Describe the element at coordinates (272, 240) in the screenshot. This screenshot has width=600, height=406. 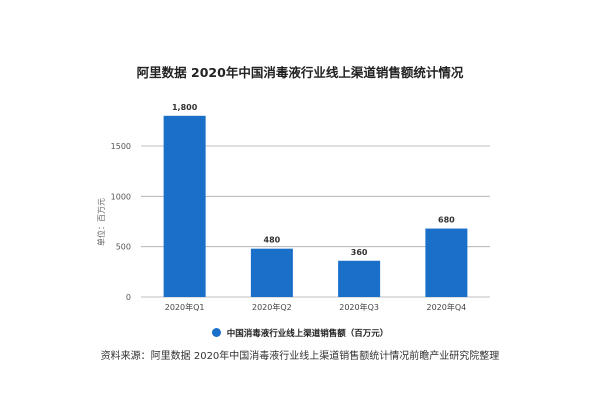
I see `data-label: 480` at that location.